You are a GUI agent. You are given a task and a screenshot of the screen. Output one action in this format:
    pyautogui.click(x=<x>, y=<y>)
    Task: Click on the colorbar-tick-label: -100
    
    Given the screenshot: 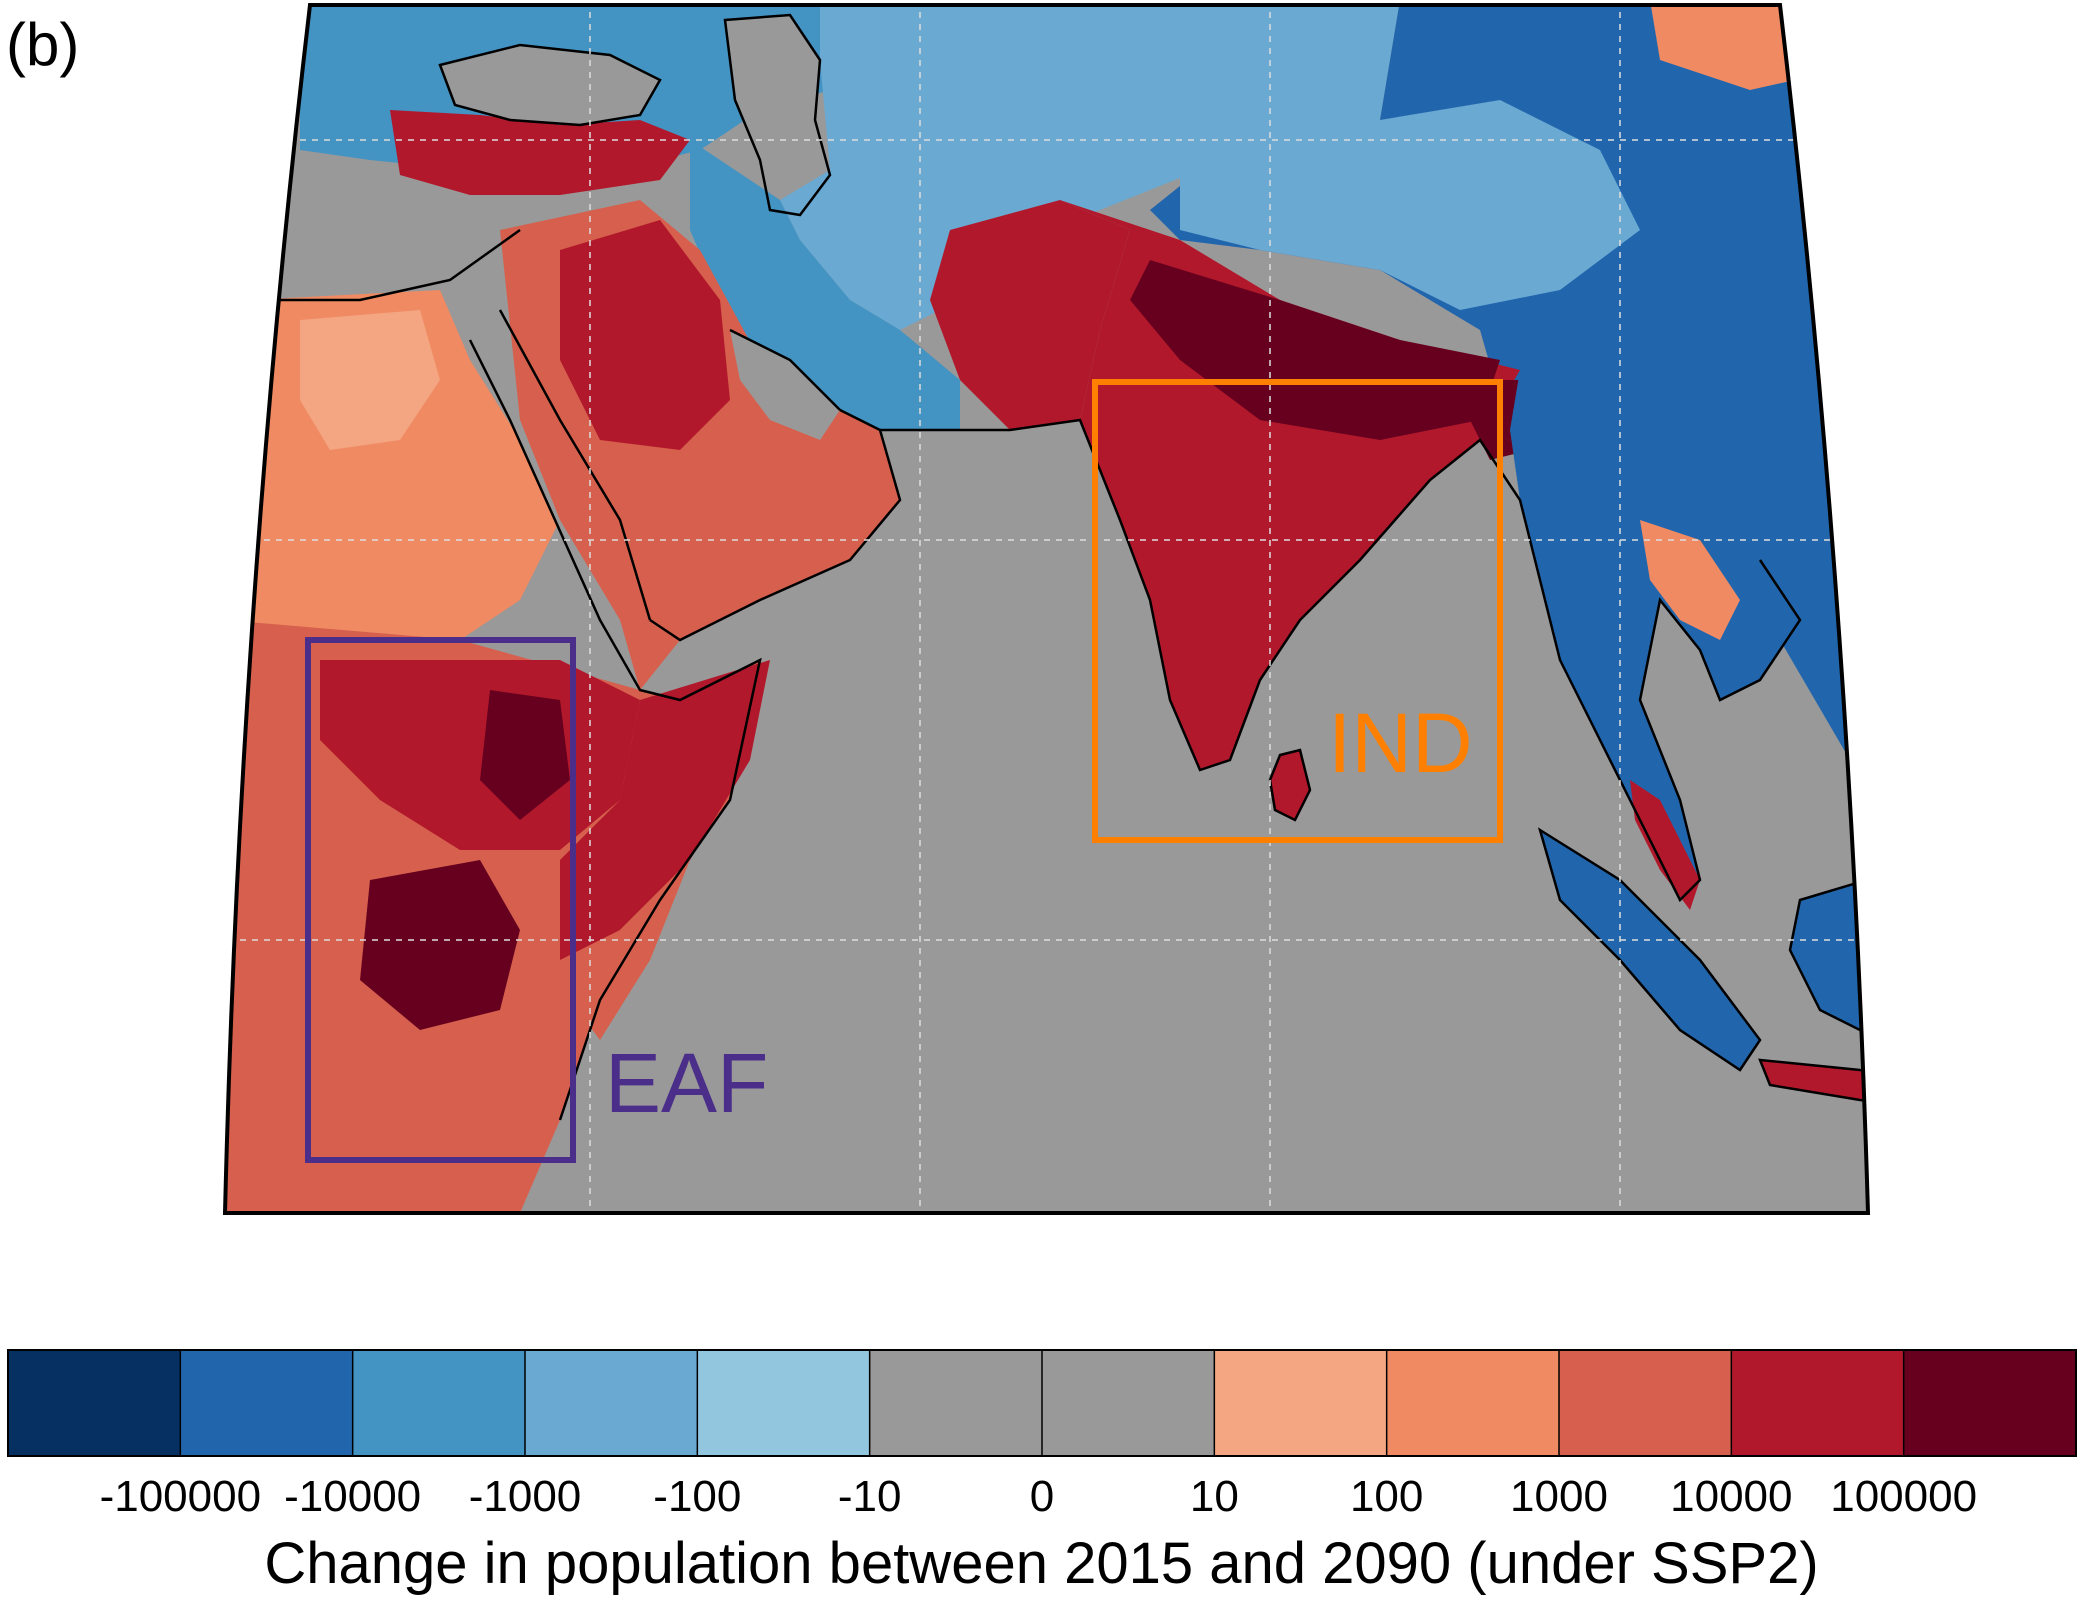 What is the action you would take?
    pyautogui.click(x=697, y=1496)
    